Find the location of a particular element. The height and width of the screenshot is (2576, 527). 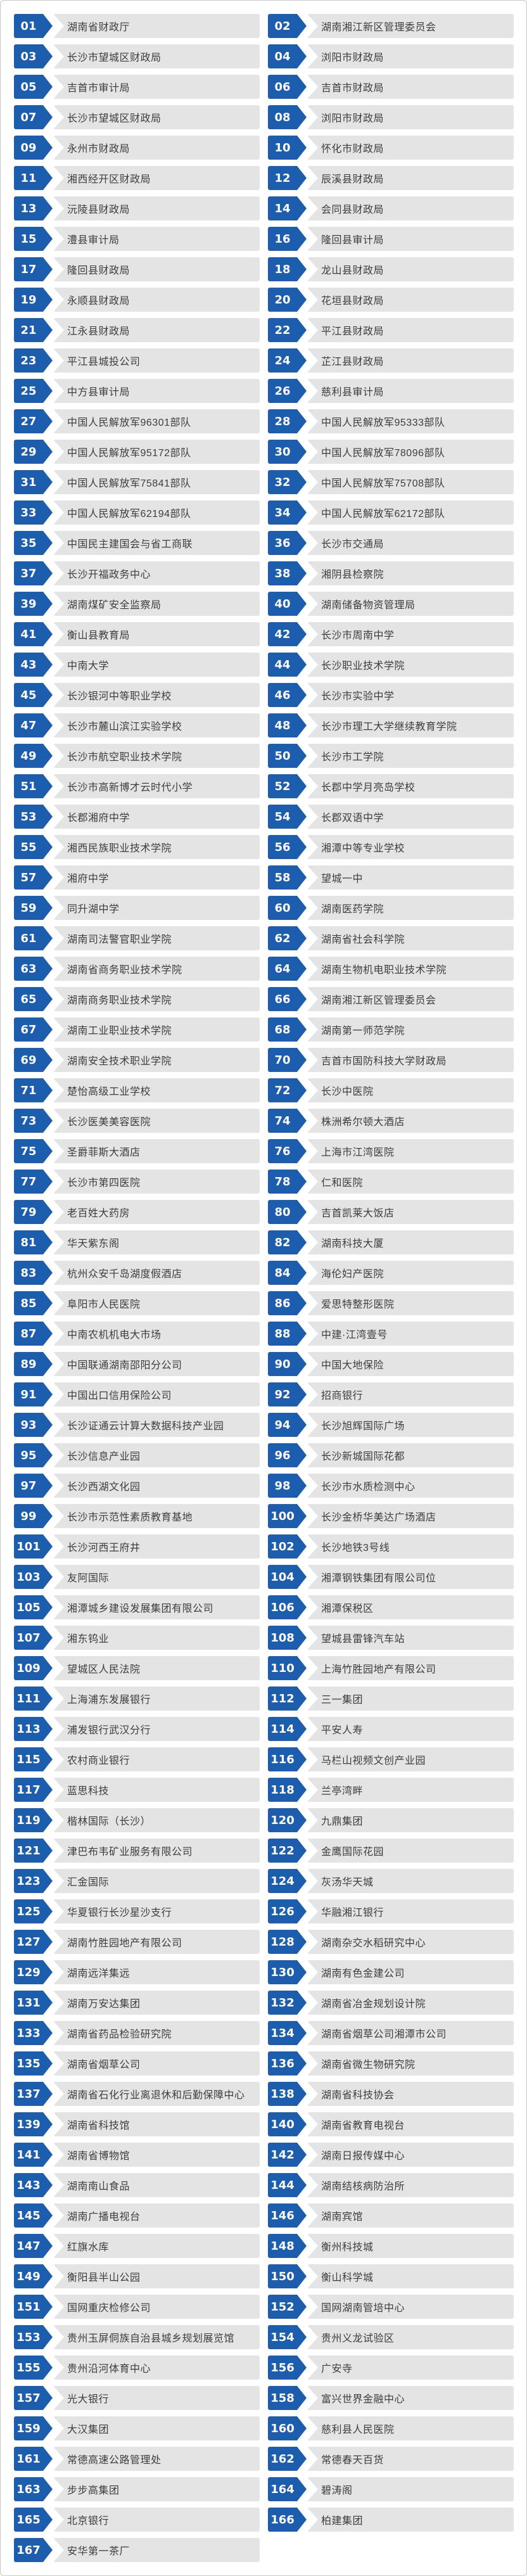

list-item: 97 长沙西湖文化园 is located at coordinates (137, 1486).